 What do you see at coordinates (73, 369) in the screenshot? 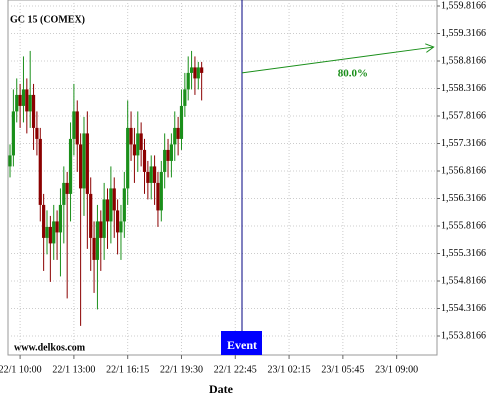
I see `x-tick-label: 22/1 13:00` at bounding box center [73, 369].